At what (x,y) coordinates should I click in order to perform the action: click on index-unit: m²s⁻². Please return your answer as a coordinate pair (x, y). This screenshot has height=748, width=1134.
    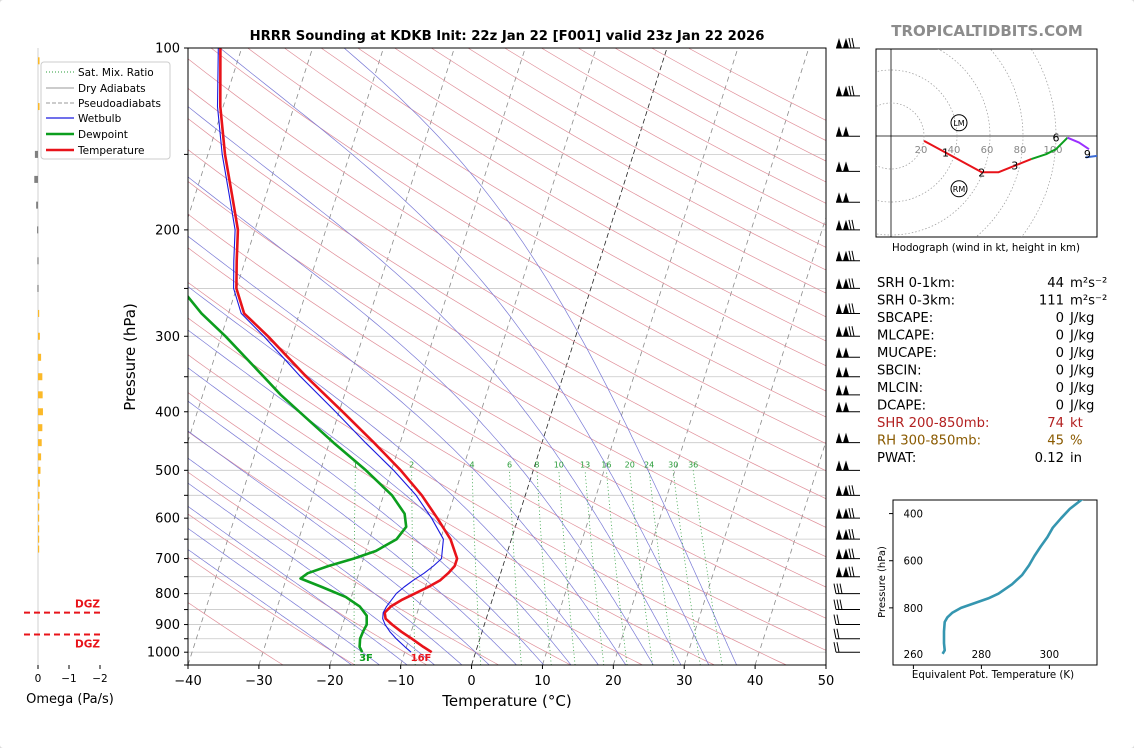
    Looking at the image, I should click on (1088, 283).